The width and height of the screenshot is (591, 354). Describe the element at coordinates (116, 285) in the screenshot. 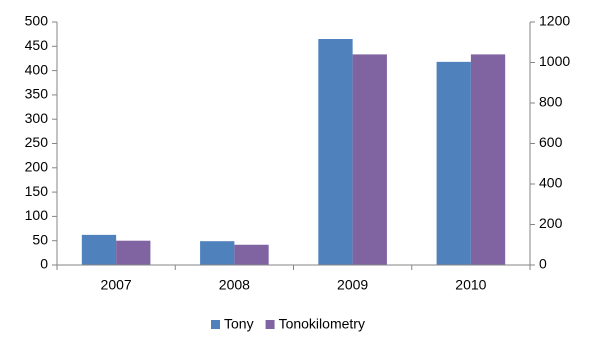

I see `x-tick-label: 2007` at that location.